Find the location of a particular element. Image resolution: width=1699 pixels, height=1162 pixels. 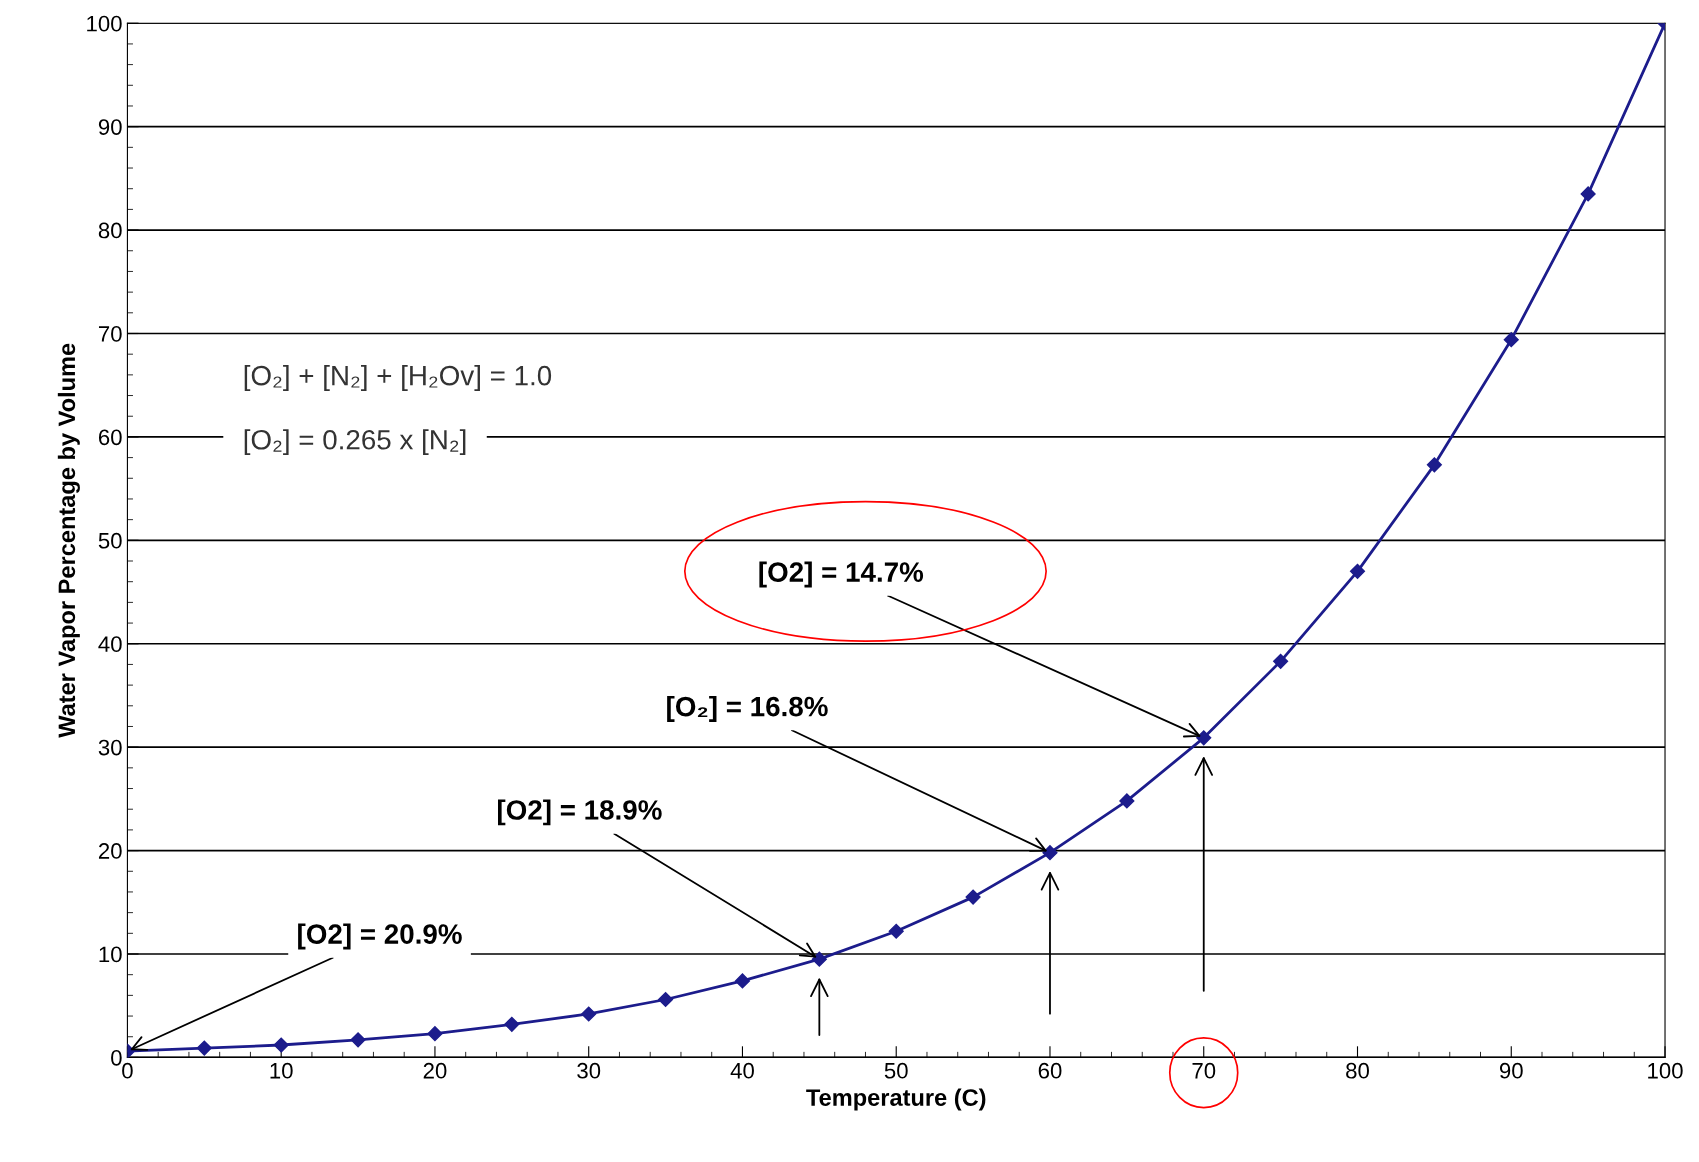

x-tick-label: 80 is located at coordinates (1357, 1070).